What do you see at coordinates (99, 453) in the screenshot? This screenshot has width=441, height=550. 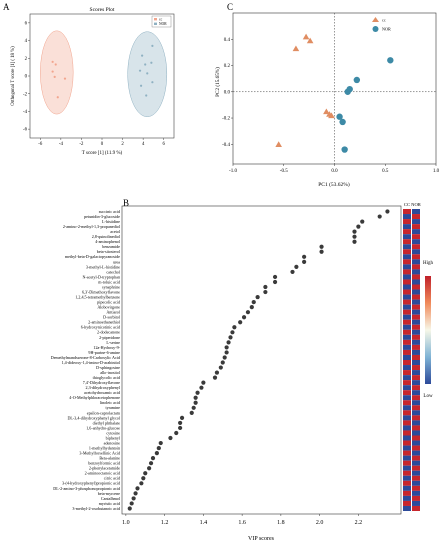 I see `metabolite-label: 3-Methylforsellinic Acid` at bounding box center [99, 453].